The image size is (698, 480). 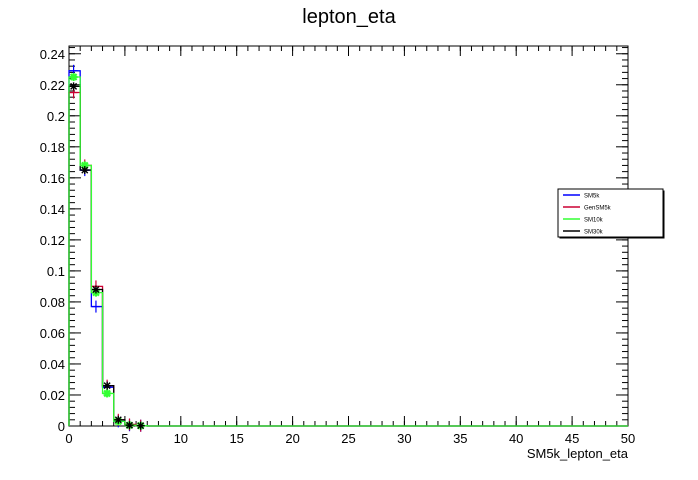 I want to click on y-tick-label: 0, so click(x=61, y=426).